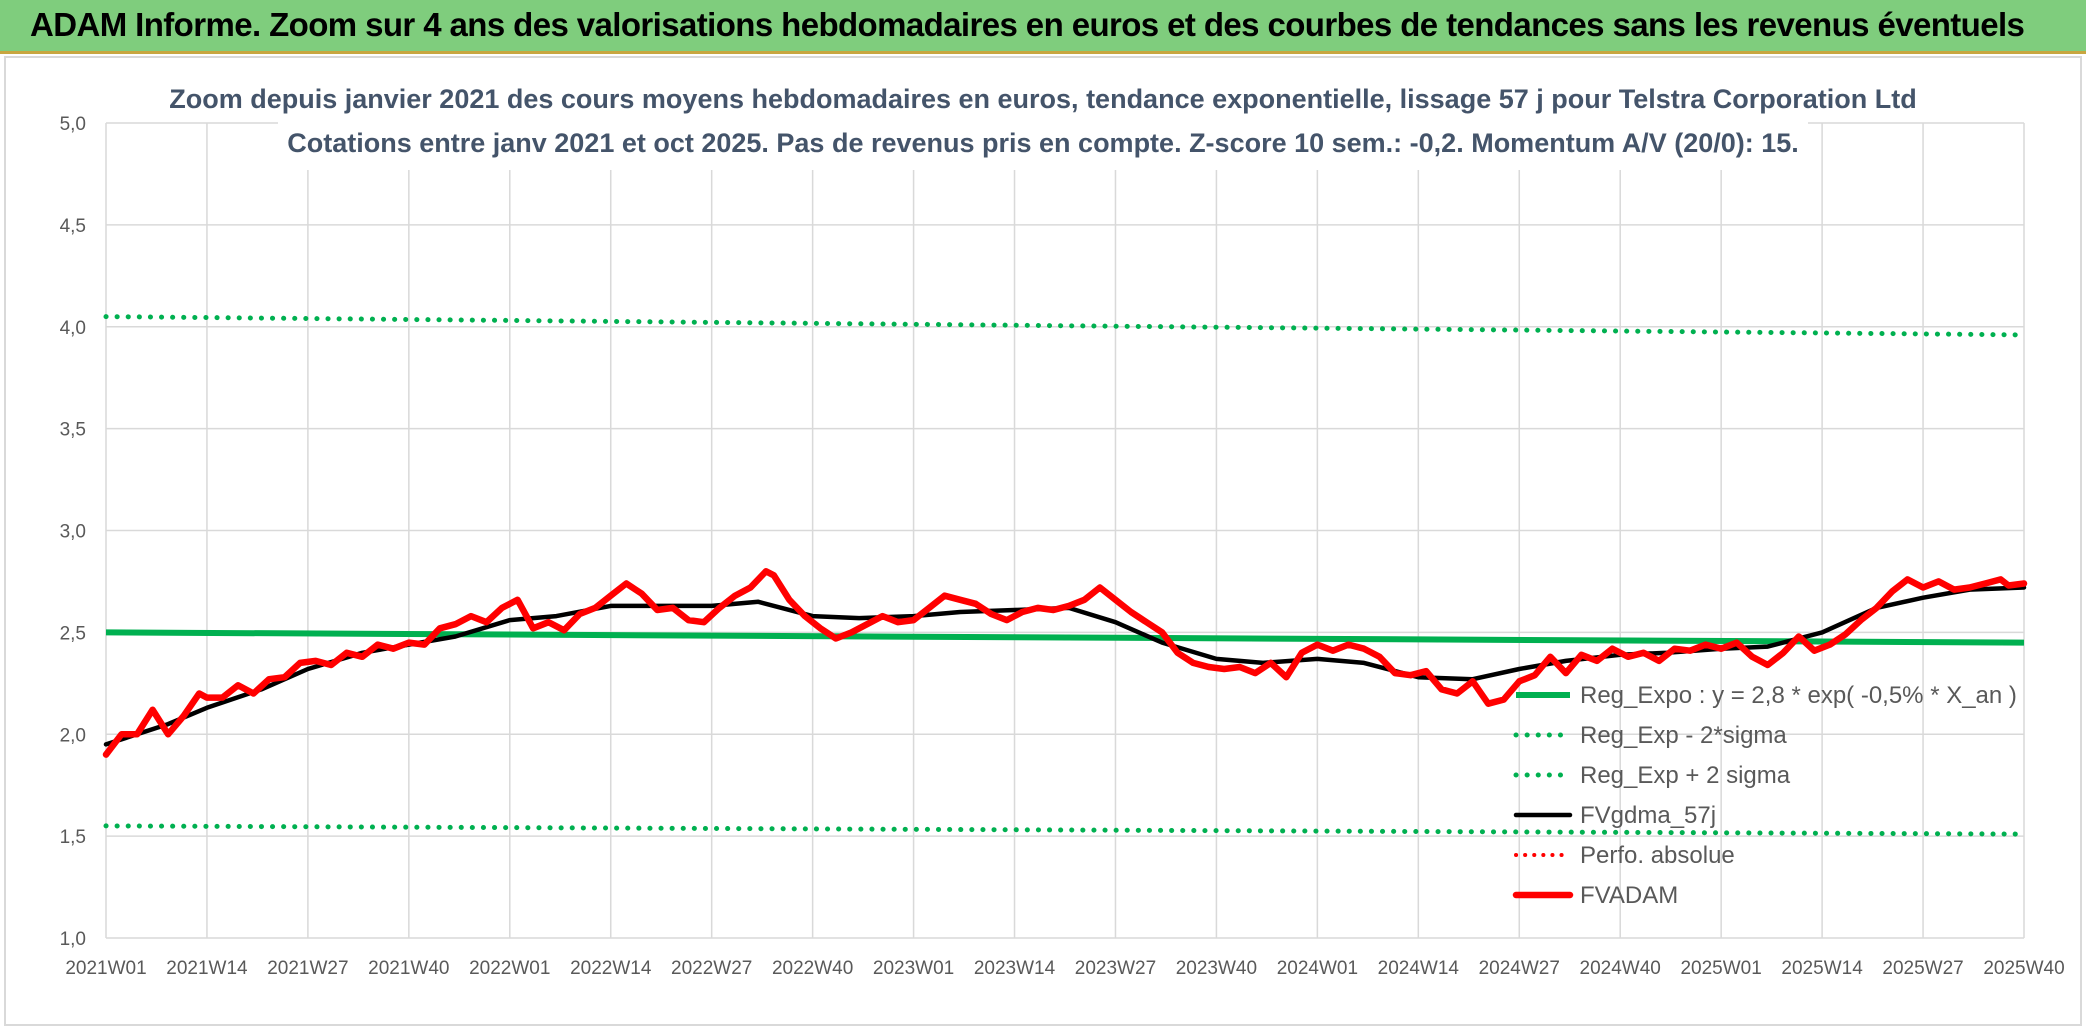  What do you see at coordinates (105, 968) in the screenshot?
I see `x-tick-label: 2021W01` at bounding box center [105, 968].